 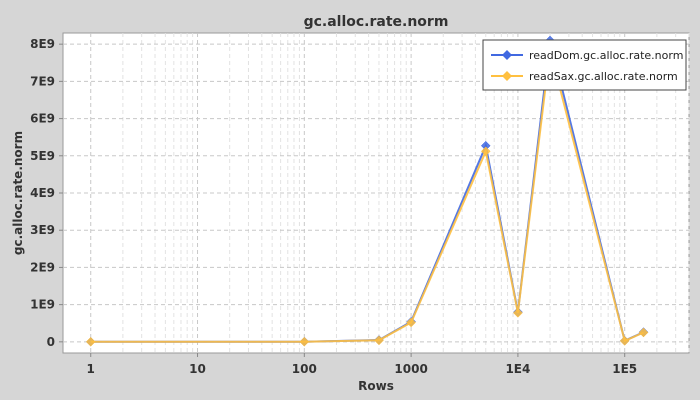 What do you see at coordinates (91, 369) in the screenshot?
I see `x-tick-label: 1` at bounding box center [91, 369].